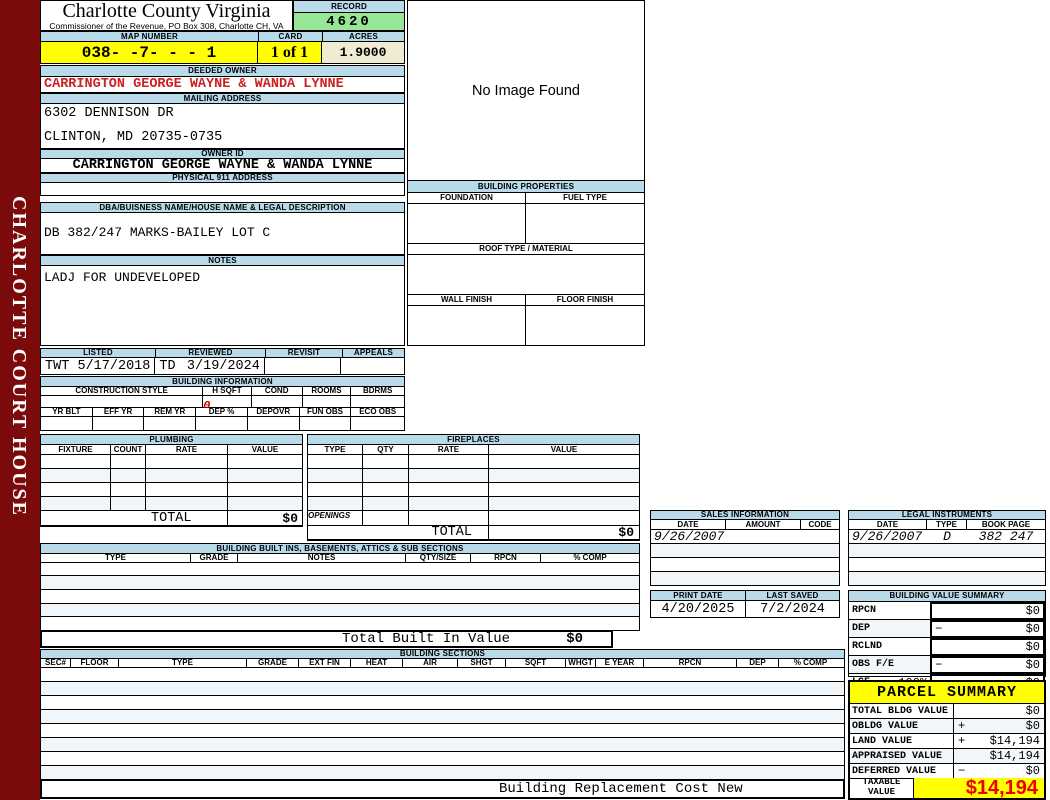 This screenshot has height=800, width=1050. I want to click on legal-row, so click(947, 565).